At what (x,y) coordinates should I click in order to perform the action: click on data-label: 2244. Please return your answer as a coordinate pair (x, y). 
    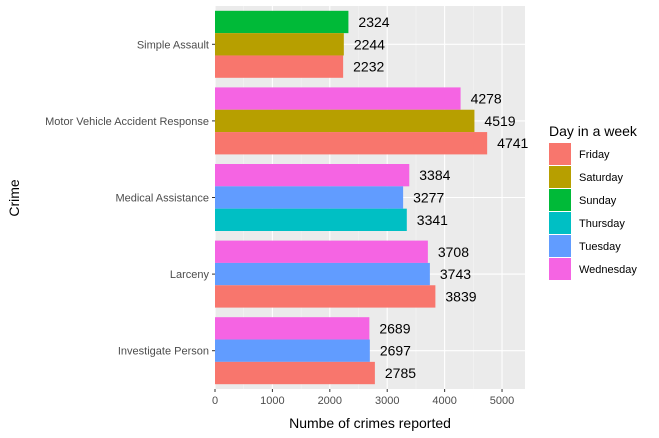
    Looking at the image, I should click on (369, 44).